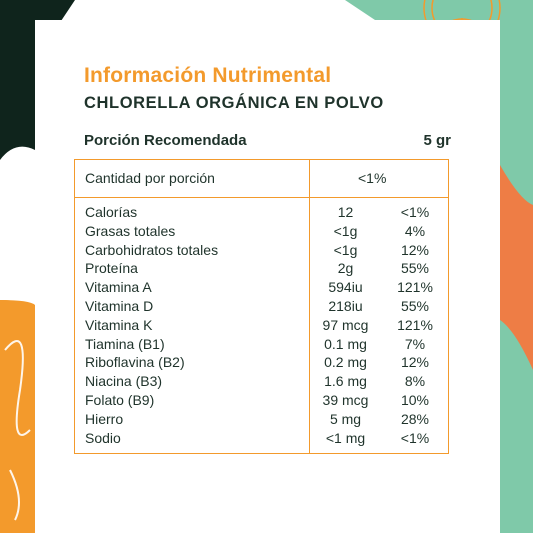 The image size is (533, 533). I want to click on nutrient-name: Tiamina (B1), so click(125, 343).